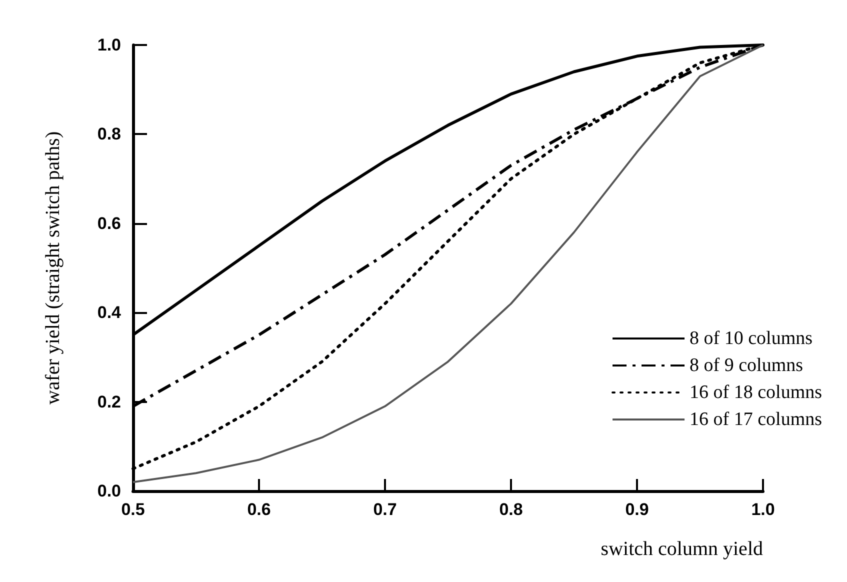 Image resolution: width=847 pixels, height=582 pixels. Describe the element at coordinates (109, 134) in the screenshot. I see `y-tick-label: 0.8` at that location.